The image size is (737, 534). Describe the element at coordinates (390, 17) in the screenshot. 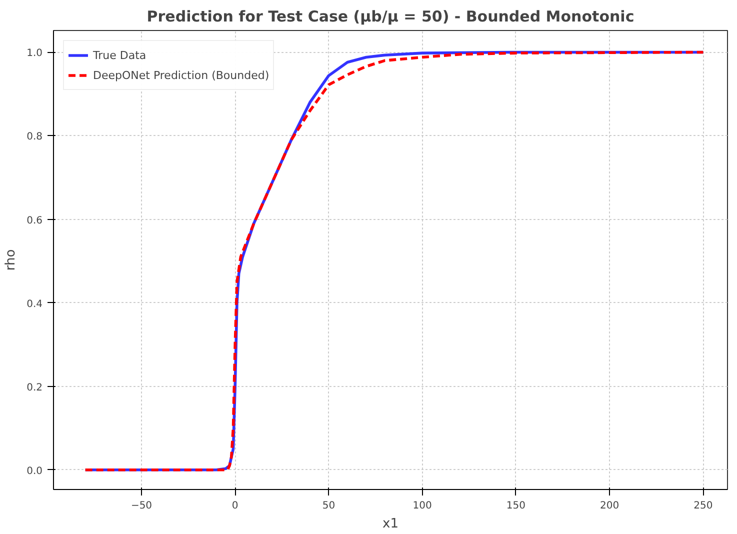

I see `chart-title: Prediction for Test Case (μb/μ = 50) - Bounded Monotonic` at that location.